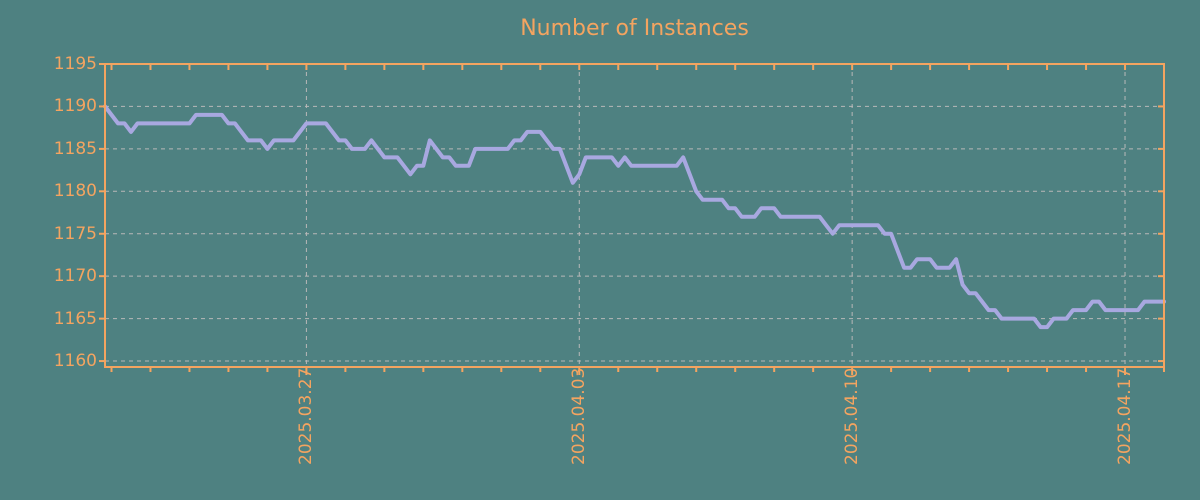 Image resolution: width=1200 pixels, height=500 pixels. I want to click on x-tick-label: 2025.04.10, so click(852, 416).